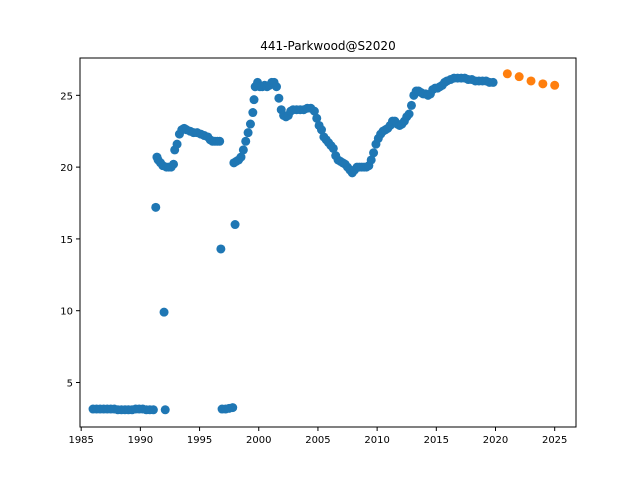  What do you see at coordinates (80, 440) in the screenshot?
I see `x-tick-label: 1985` at bounding box center [80, 440].